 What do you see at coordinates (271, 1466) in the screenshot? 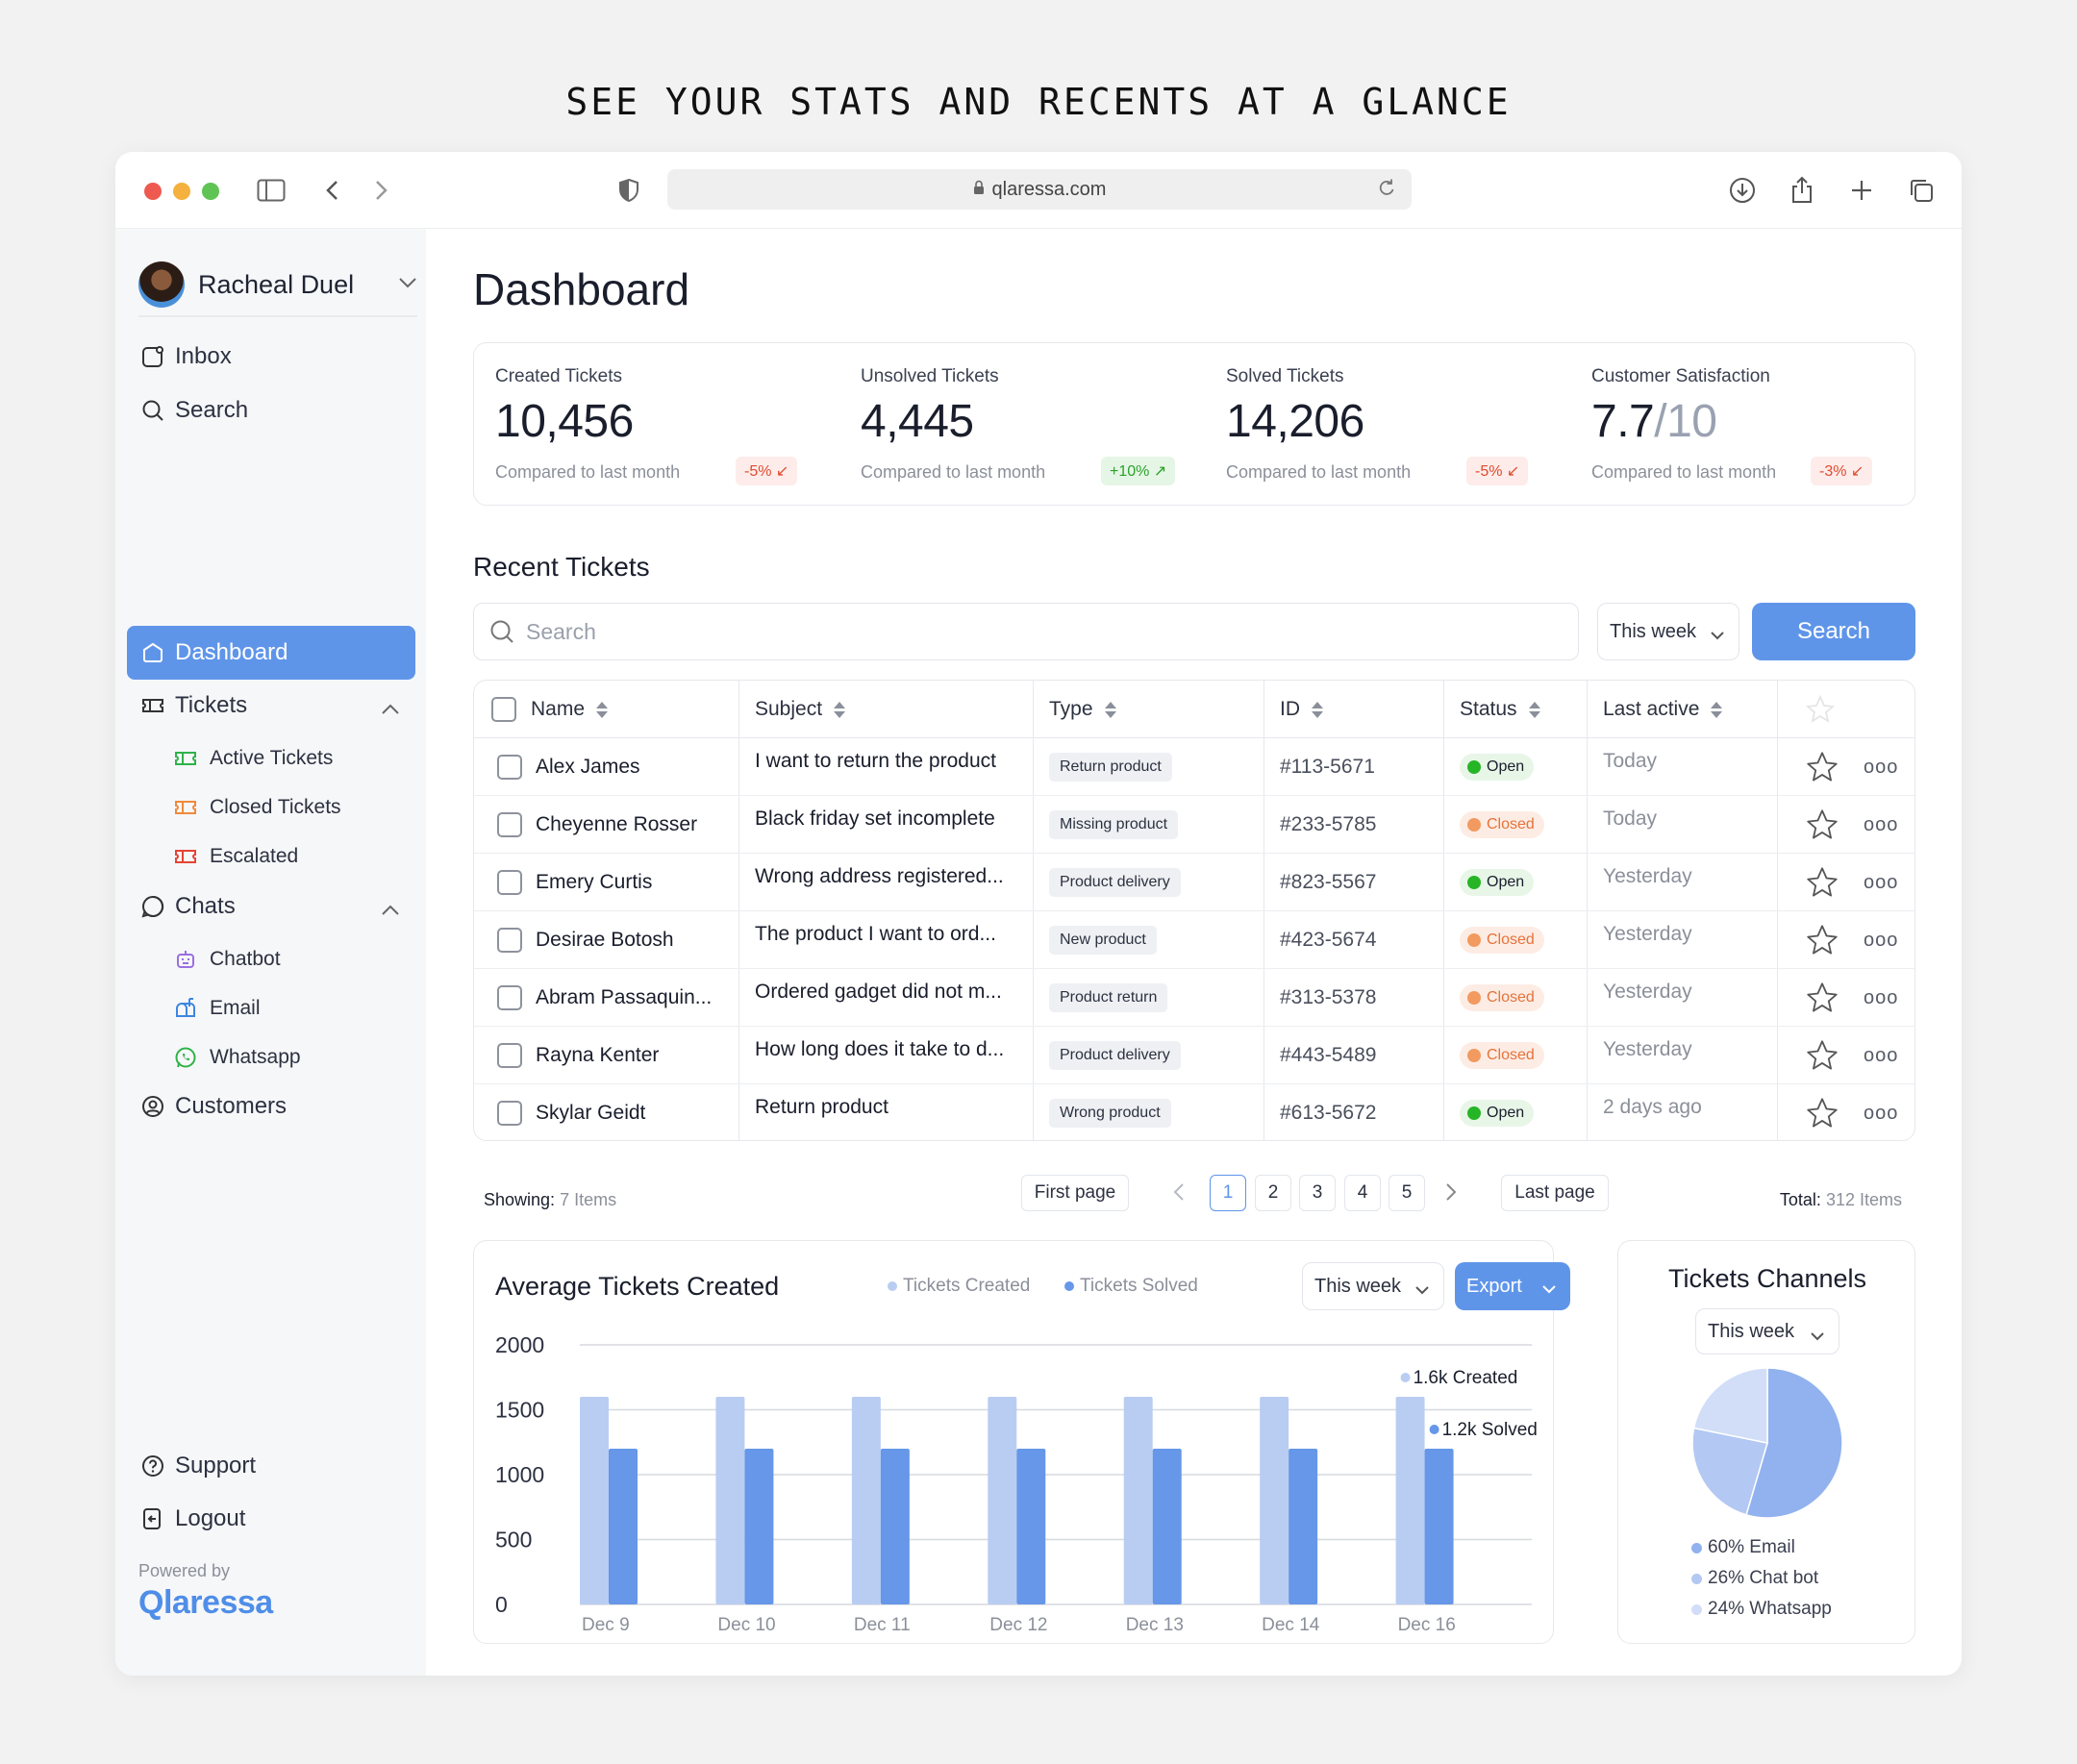
I see `sidebar-item-support: Support` at bounding box center [271, 1466].